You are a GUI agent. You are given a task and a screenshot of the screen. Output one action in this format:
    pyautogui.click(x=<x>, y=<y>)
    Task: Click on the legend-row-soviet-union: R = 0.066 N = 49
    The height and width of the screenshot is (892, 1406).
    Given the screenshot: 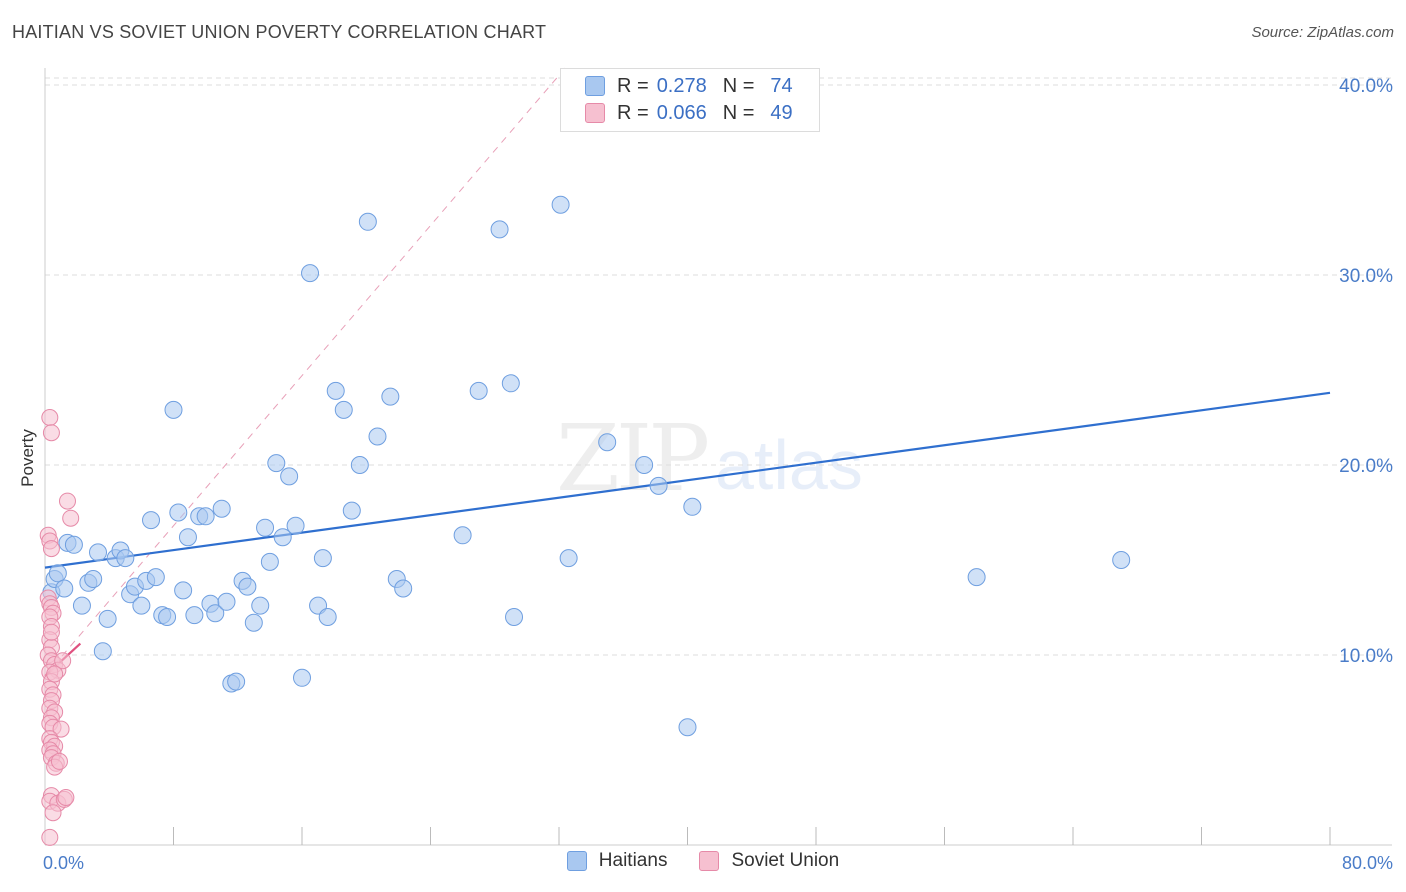 What is the action you would take?
    pyautogui.click(x=689, y=113)
    